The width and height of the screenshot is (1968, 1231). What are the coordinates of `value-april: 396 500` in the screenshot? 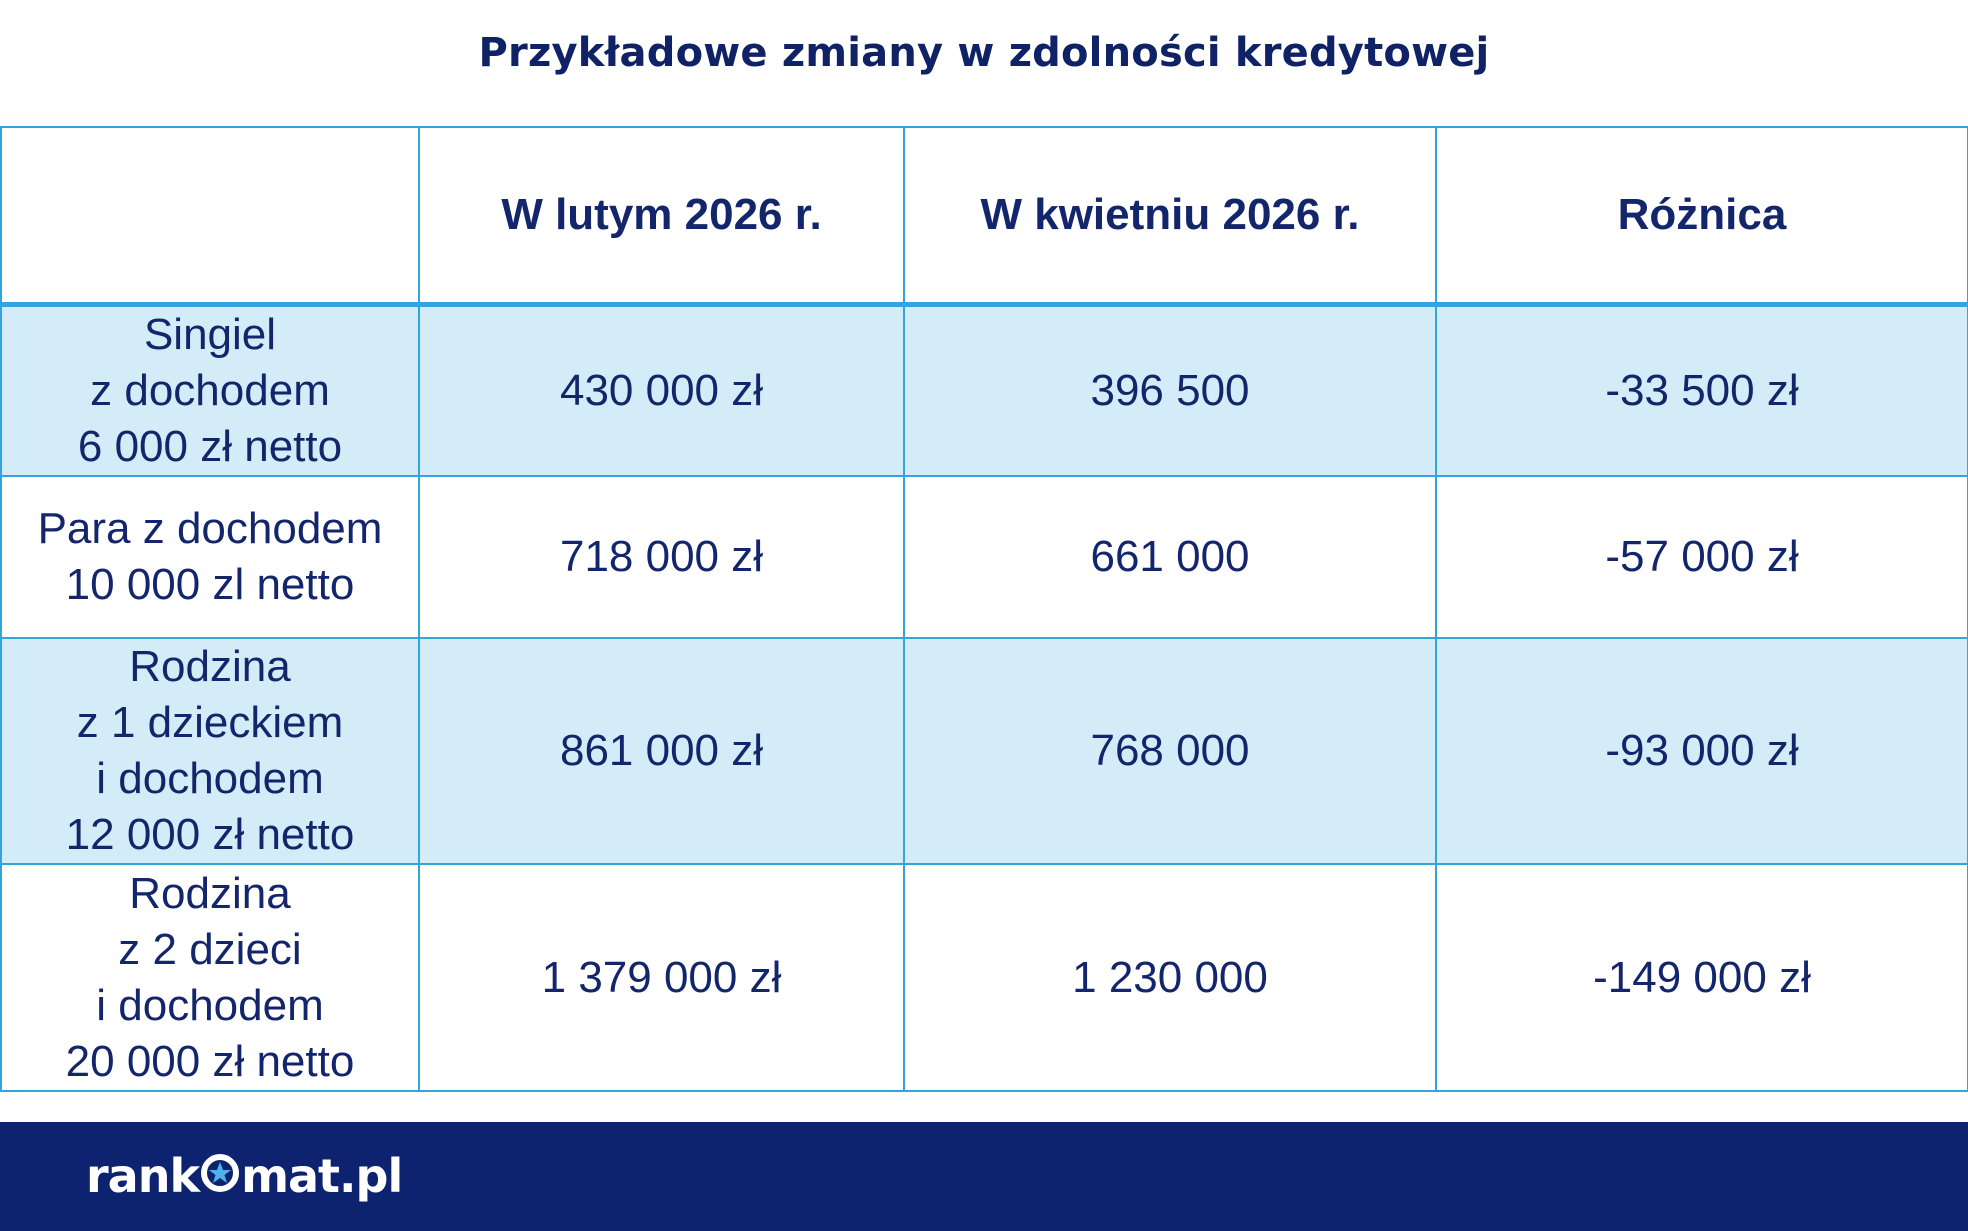 It's located at (1170, 390).